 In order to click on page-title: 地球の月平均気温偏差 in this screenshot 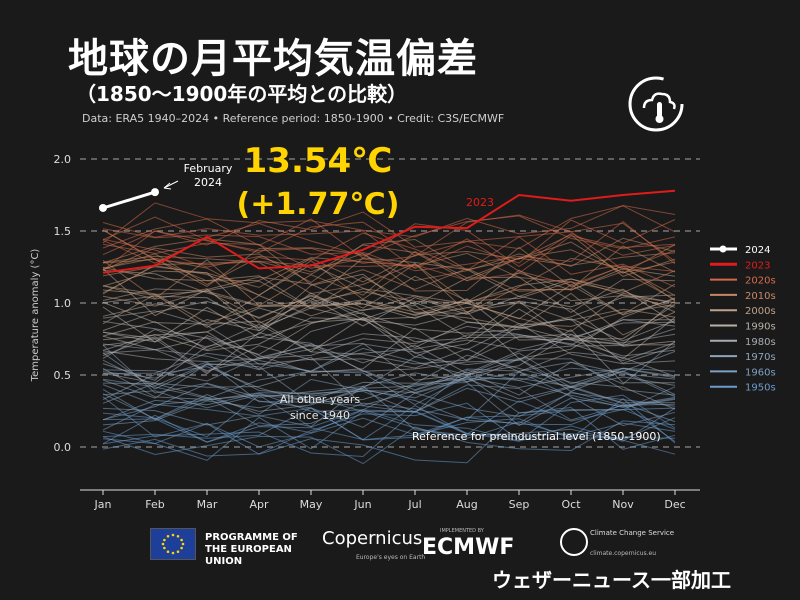, I will do `click(273, 59)`.